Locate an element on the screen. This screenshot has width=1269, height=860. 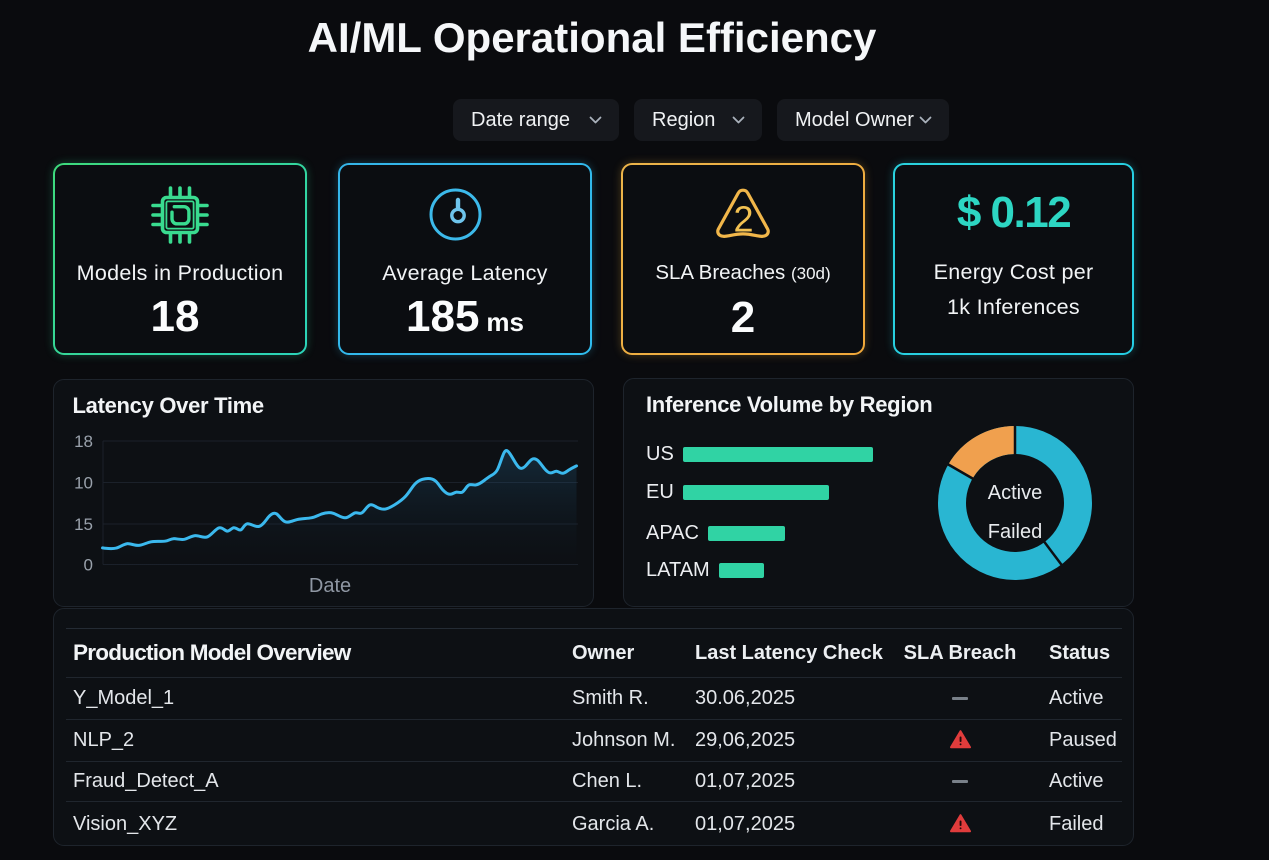
svg-text: 18 is located at coordinates (83, 441).